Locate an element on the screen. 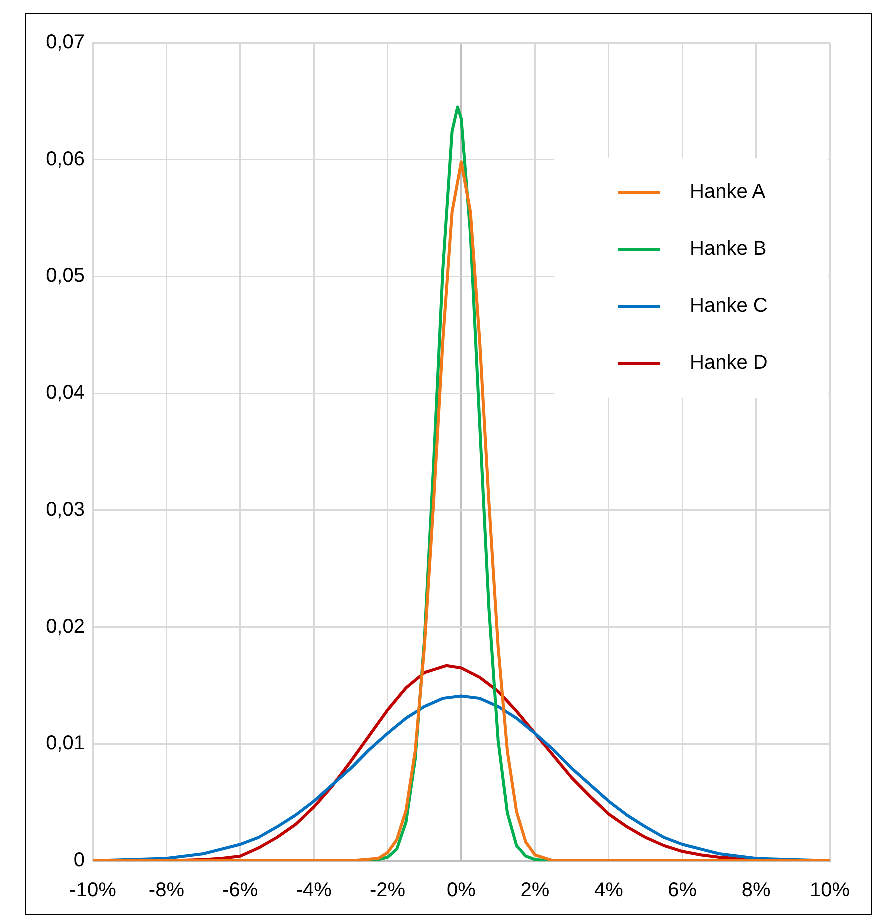 This screenshot has width=872, height=915. y-tick-label: 0,02 is located at coordinates (65, 627).